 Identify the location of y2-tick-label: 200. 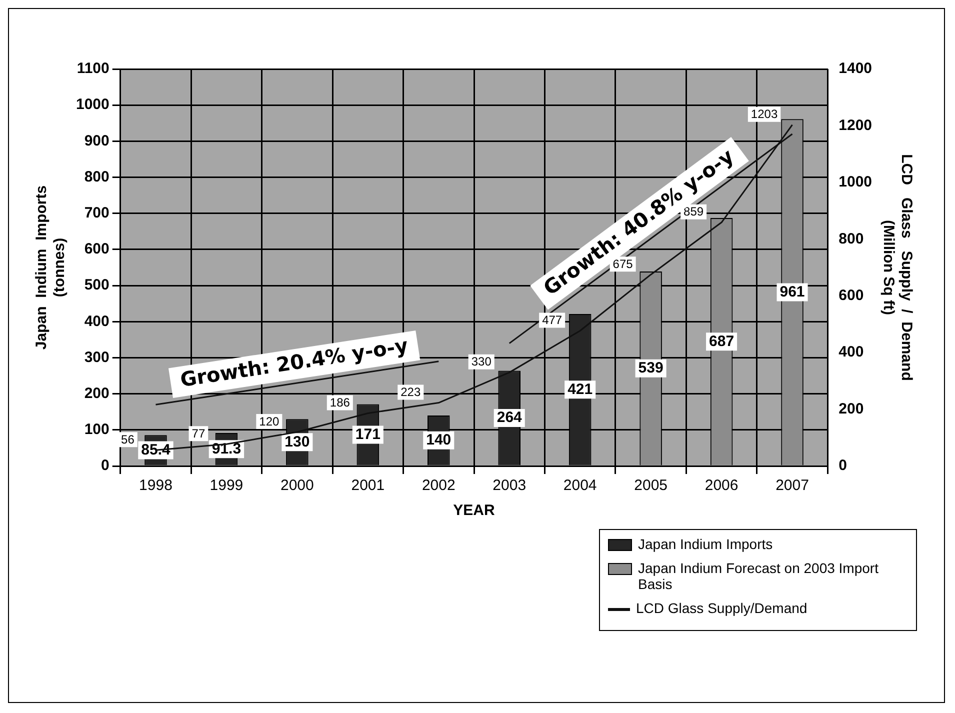
(851, 409).